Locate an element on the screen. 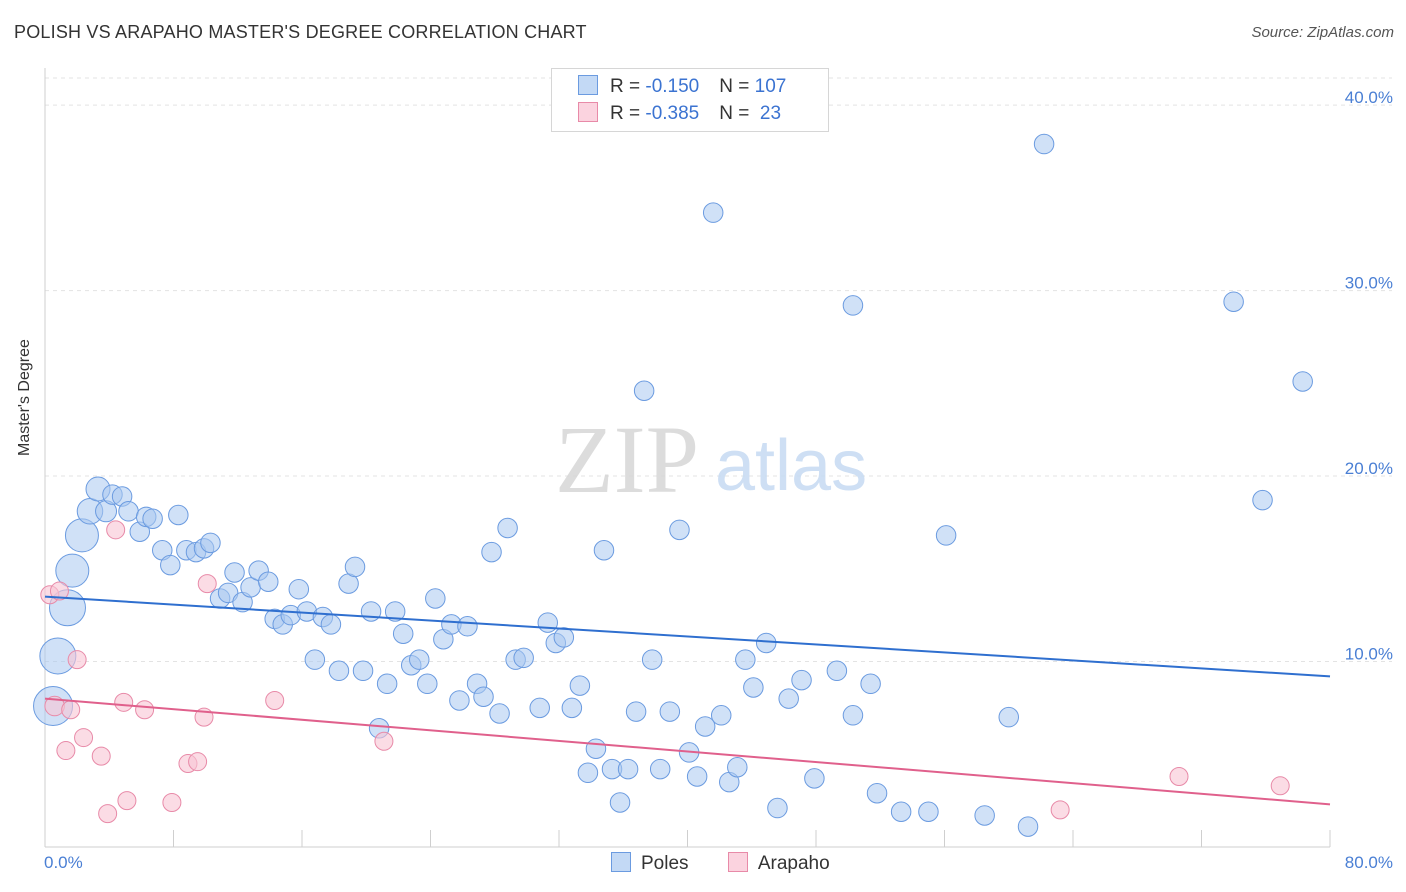  legend-item-poles: Poles is located at coordinates (650, 863).